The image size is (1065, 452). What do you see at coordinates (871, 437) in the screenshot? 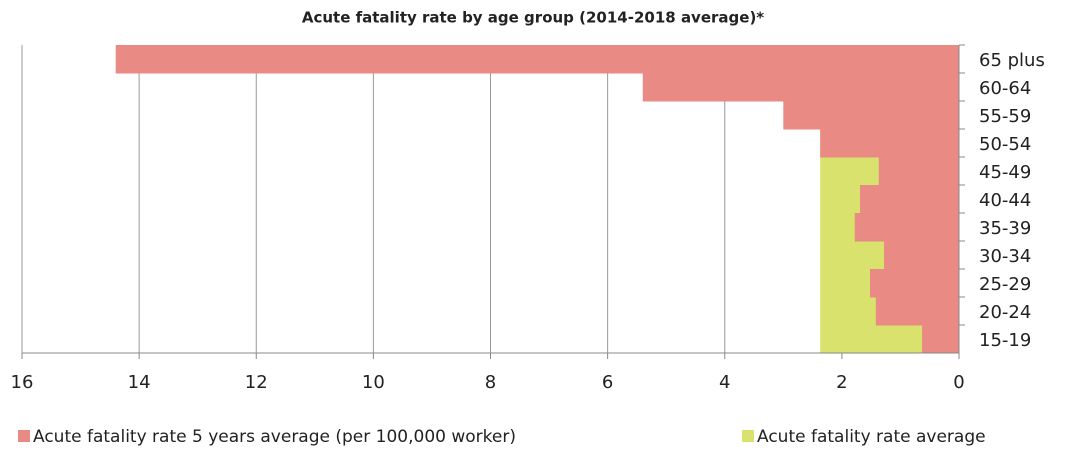
I see `legend-label: Acute fatality rate average` at bounding box center [871, 437].